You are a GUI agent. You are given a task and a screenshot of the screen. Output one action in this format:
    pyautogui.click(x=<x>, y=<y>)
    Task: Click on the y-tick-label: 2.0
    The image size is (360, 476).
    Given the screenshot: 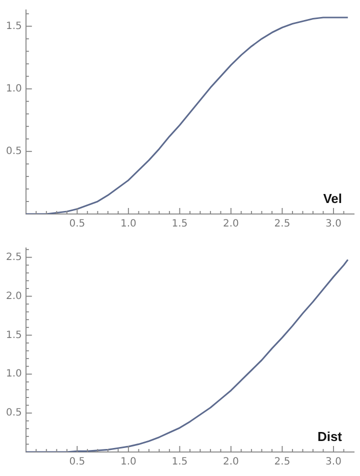 What is the action you would take?
    pyautogui.click(x=14, y=296)
    